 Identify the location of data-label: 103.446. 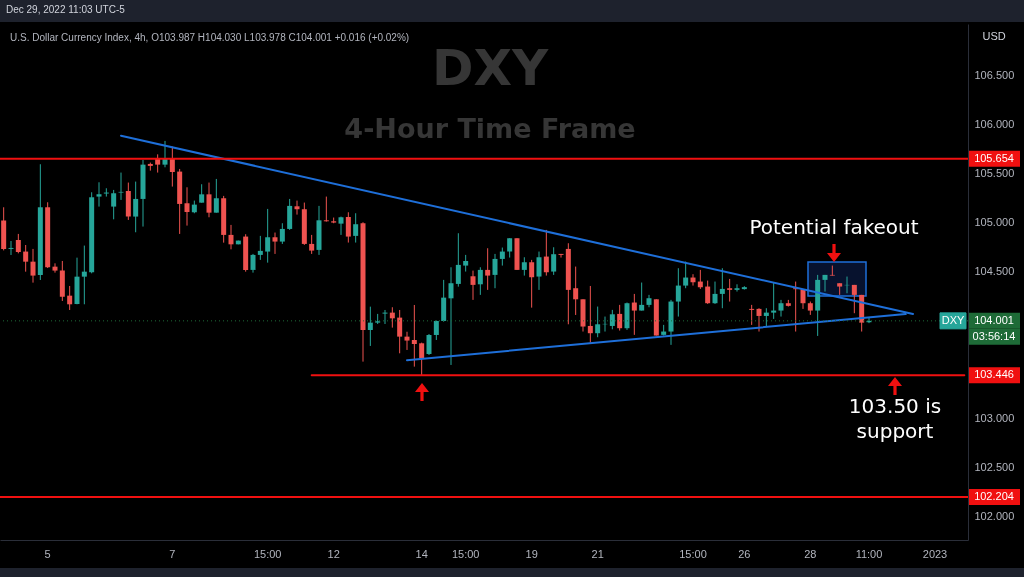
(994, 374).